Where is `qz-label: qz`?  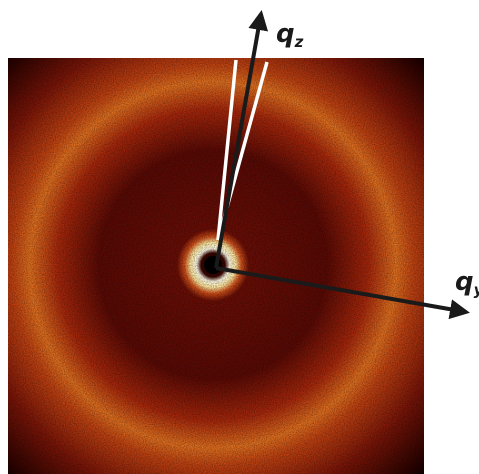
qz-label: qz is located at coordinates (290, 35).